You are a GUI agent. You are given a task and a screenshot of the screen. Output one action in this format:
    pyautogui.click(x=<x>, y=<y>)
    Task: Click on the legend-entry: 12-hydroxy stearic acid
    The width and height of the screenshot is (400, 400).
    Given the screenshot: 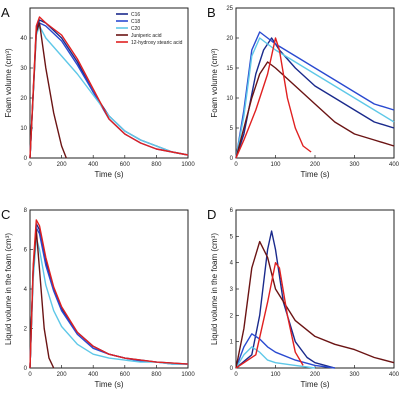 What is the action you would take?
    pyautogui.click(x=157, y=43)
    